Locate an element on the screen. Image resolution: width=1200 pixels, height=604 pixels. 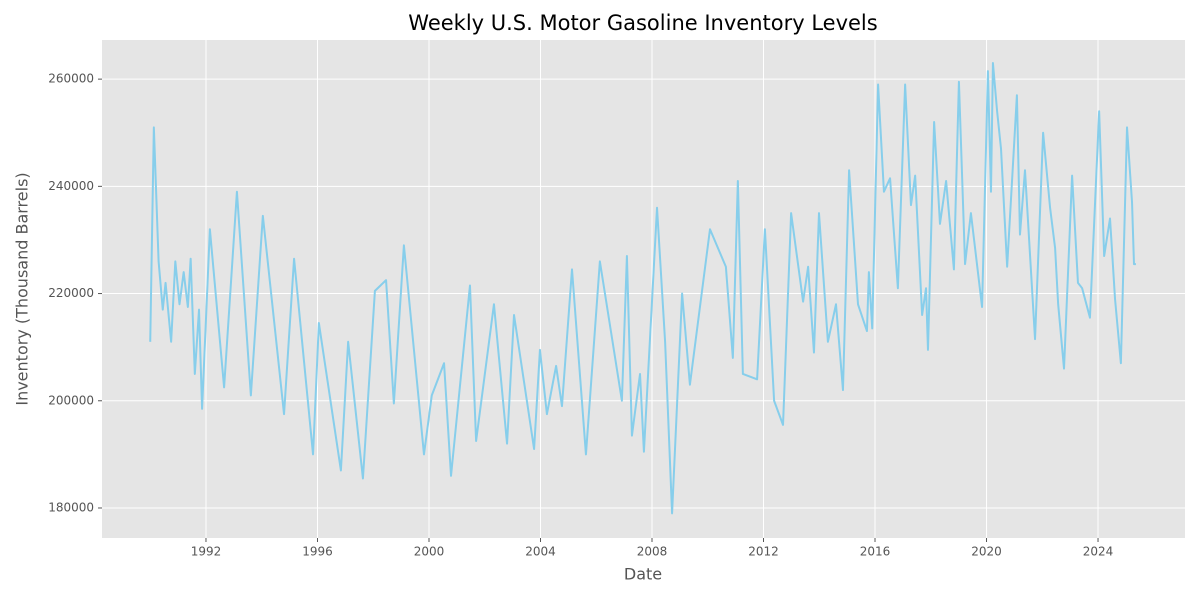
y-tick-label: 180000 is located at coordinates (71, 507).